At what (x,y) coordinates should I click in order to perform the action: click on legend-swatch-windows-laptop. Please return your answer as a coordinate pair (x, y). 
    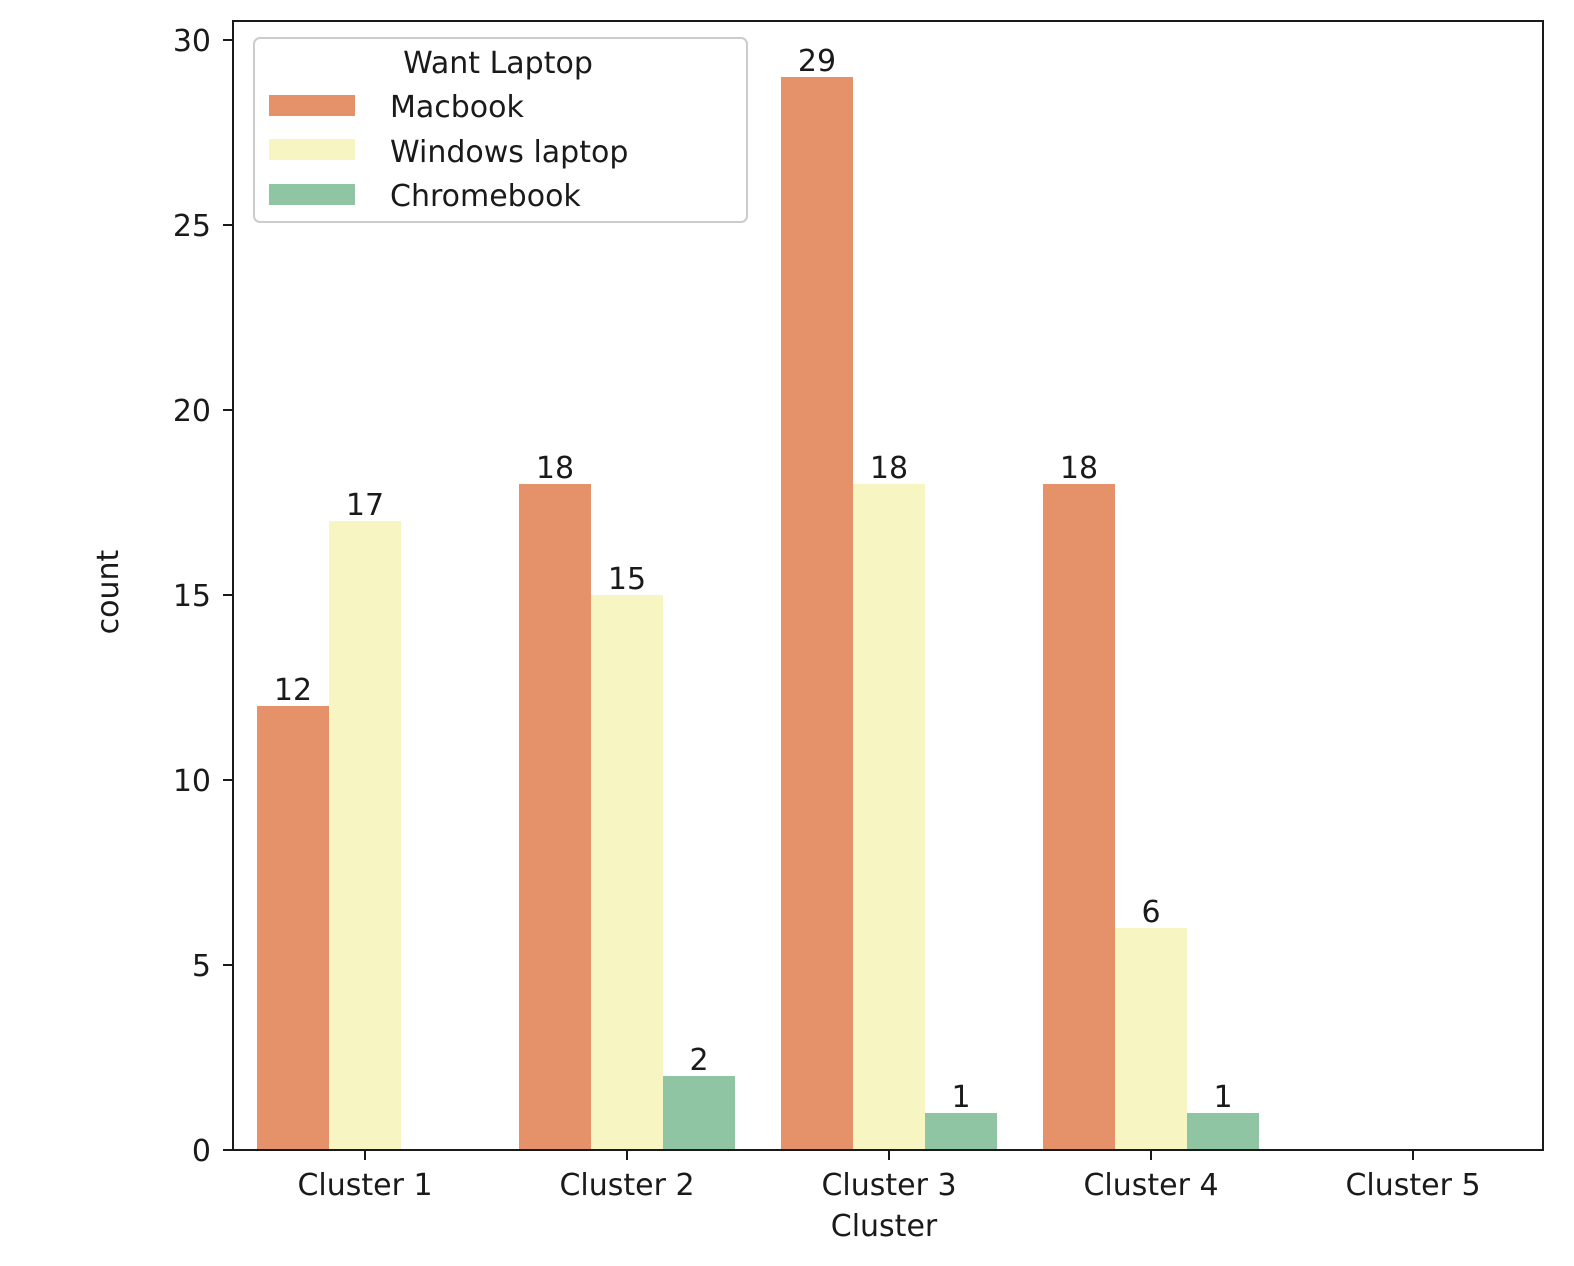
    Looking at the image, I should click on (312, 149).